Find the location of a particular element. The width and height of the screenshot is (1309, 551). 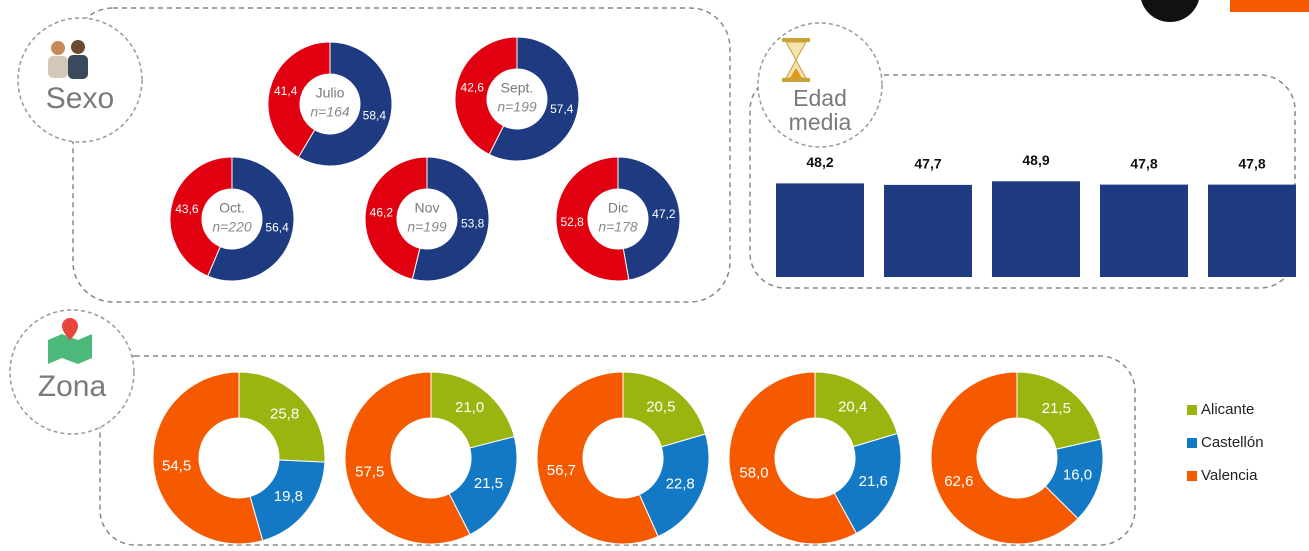

value-label: 62,6 is located at coordinates (958, 481).